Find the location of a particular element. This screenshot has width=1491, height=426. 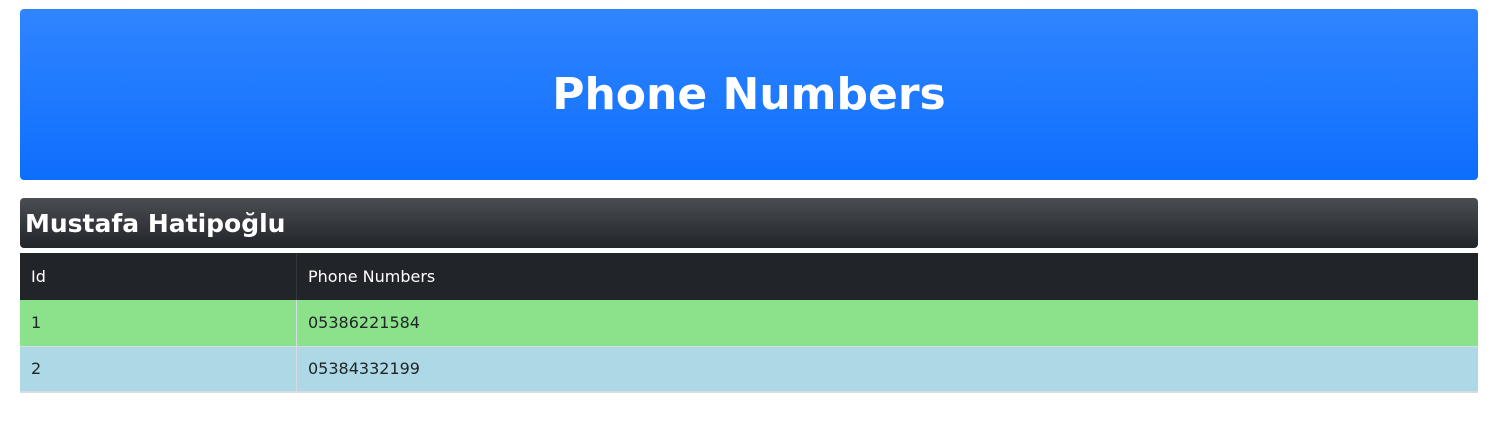

person-header: Mustafa Hatipoğlu is located at coordinates (749, 223).